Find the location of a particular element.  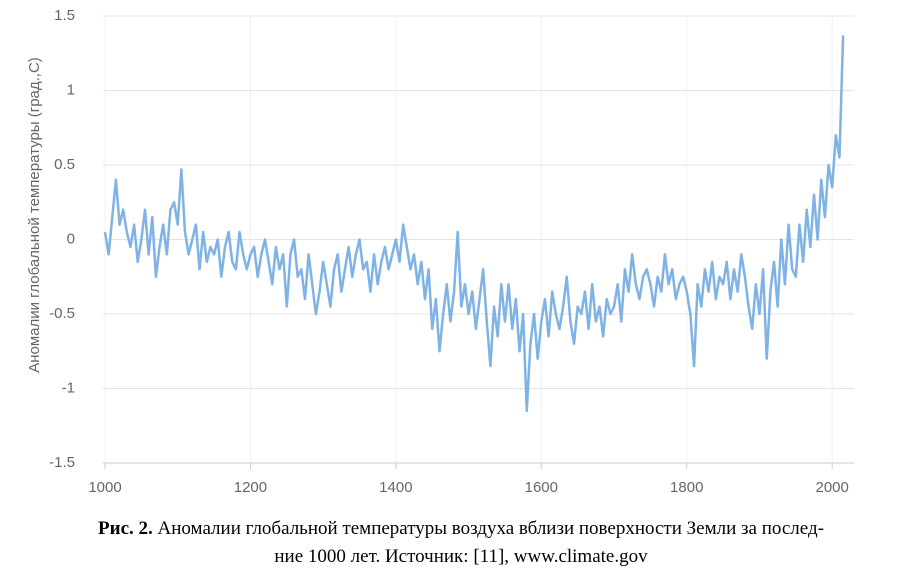

x-tick-label: 1600 is located at coordinates (541, 487).